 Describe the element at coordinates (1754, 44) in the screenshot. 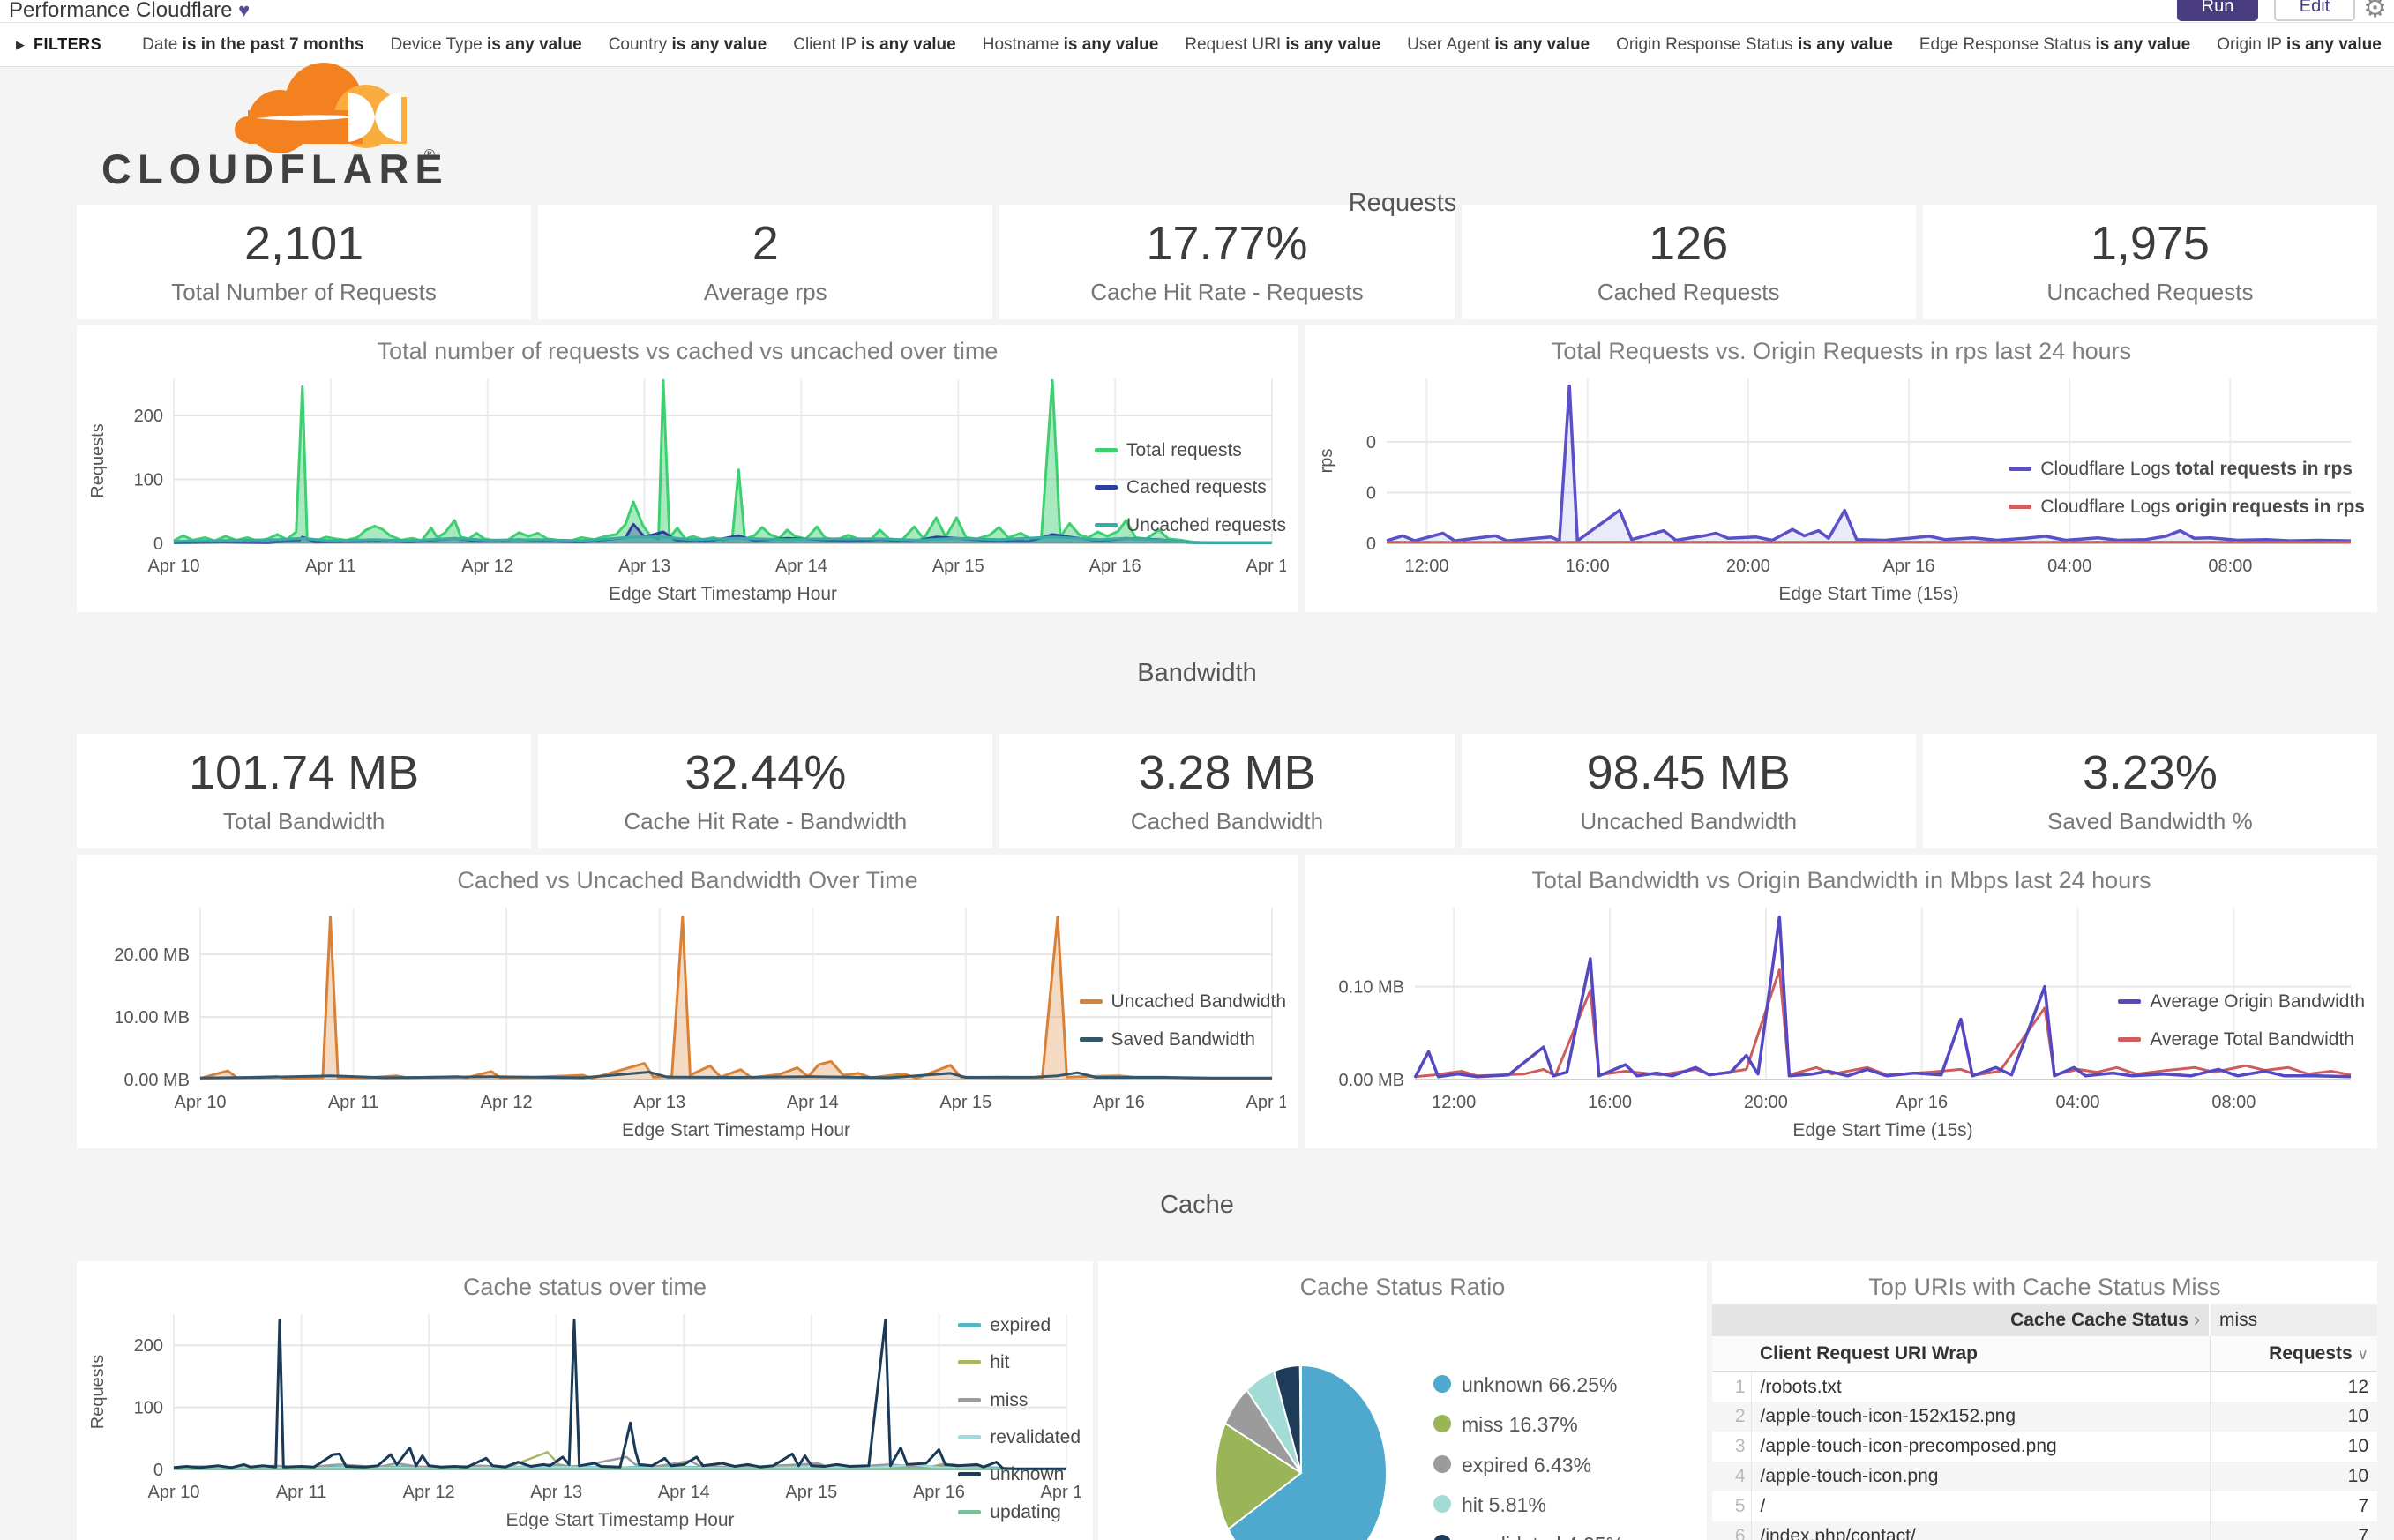

I see `filter-item: Origin Response Status is any value` at that location.